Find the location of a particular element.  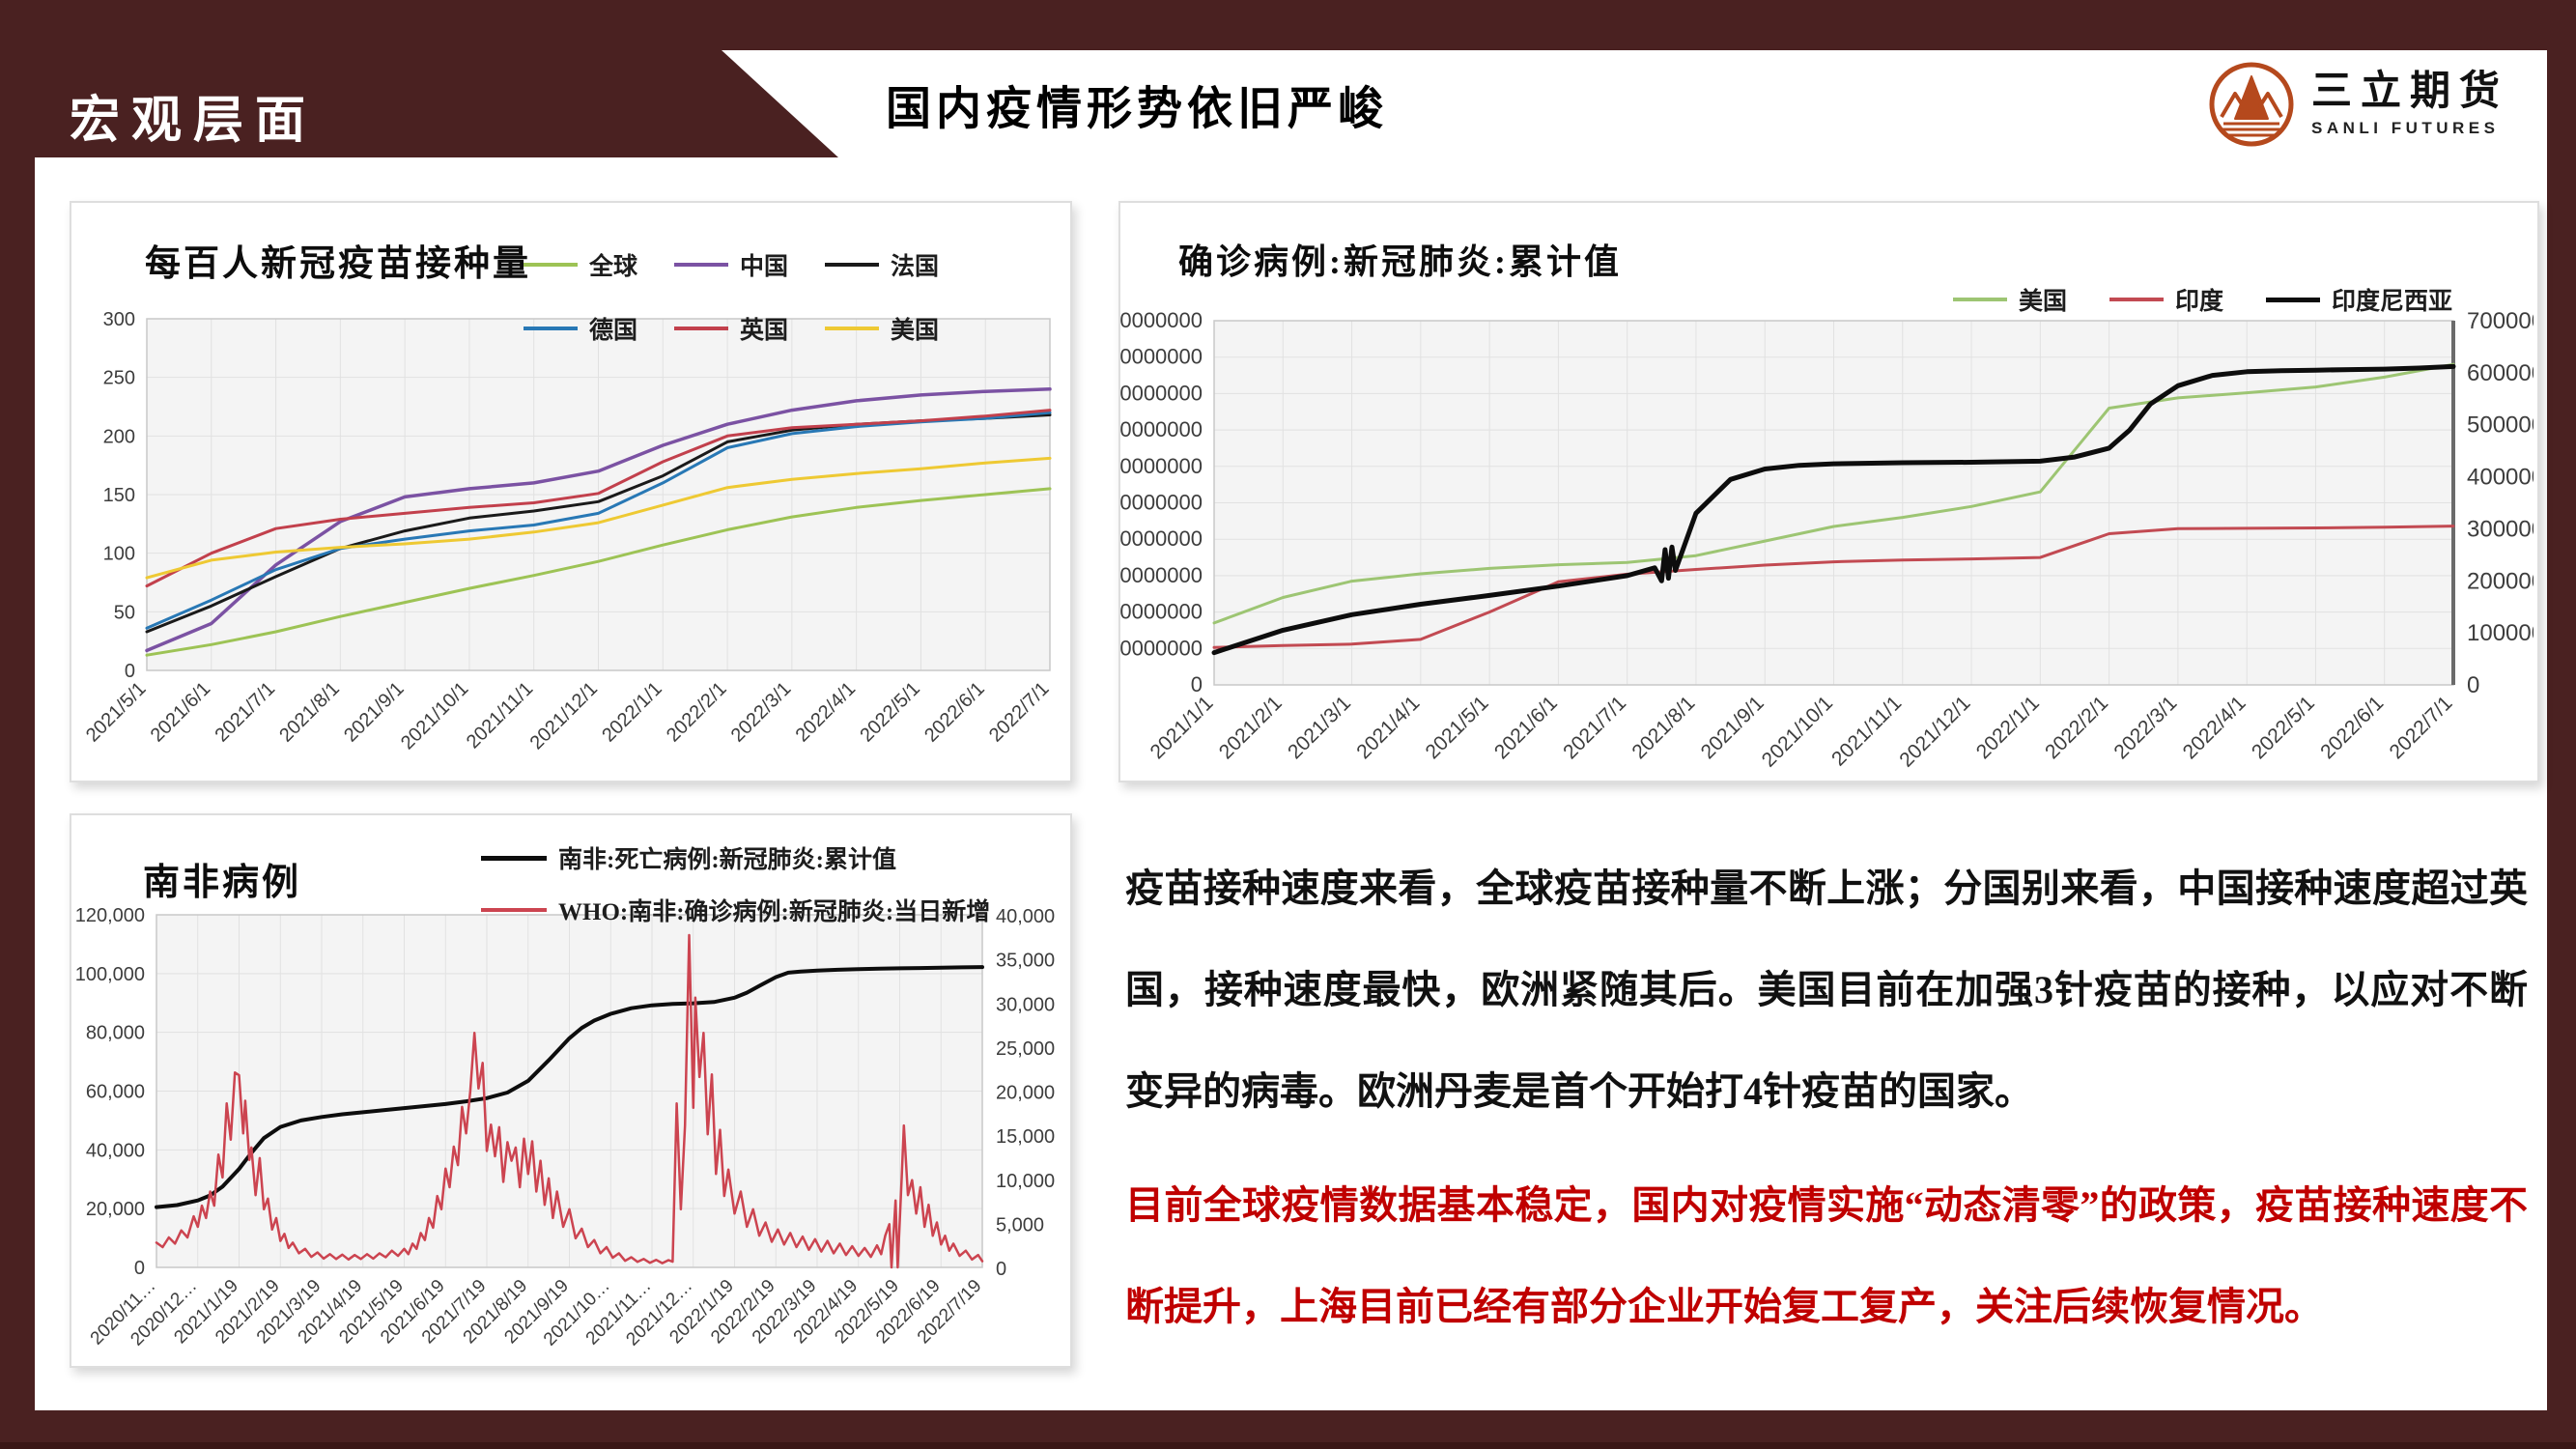

svg-text: 100000000 is located at coordinates (1161, 320).